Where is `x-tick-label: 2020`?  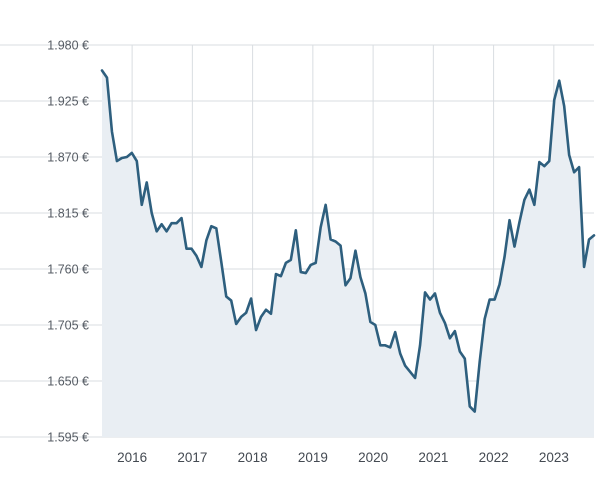 x-tick-label: 2020 is located at coordinates (373, 457).